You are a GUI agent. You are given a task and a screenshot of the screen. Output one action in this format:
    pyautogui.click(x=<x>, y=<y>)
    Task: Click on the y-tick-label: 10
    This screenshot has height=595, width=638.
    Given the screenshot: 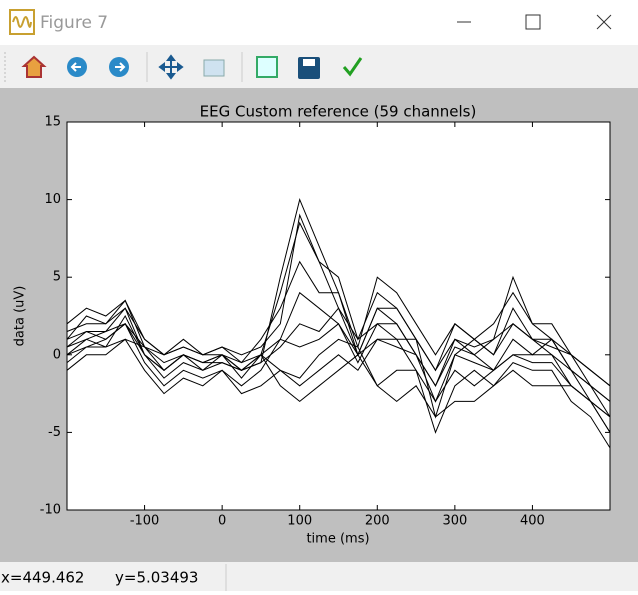 What is the action you would take?
    pyautogui.click(x=52, y=199)
    